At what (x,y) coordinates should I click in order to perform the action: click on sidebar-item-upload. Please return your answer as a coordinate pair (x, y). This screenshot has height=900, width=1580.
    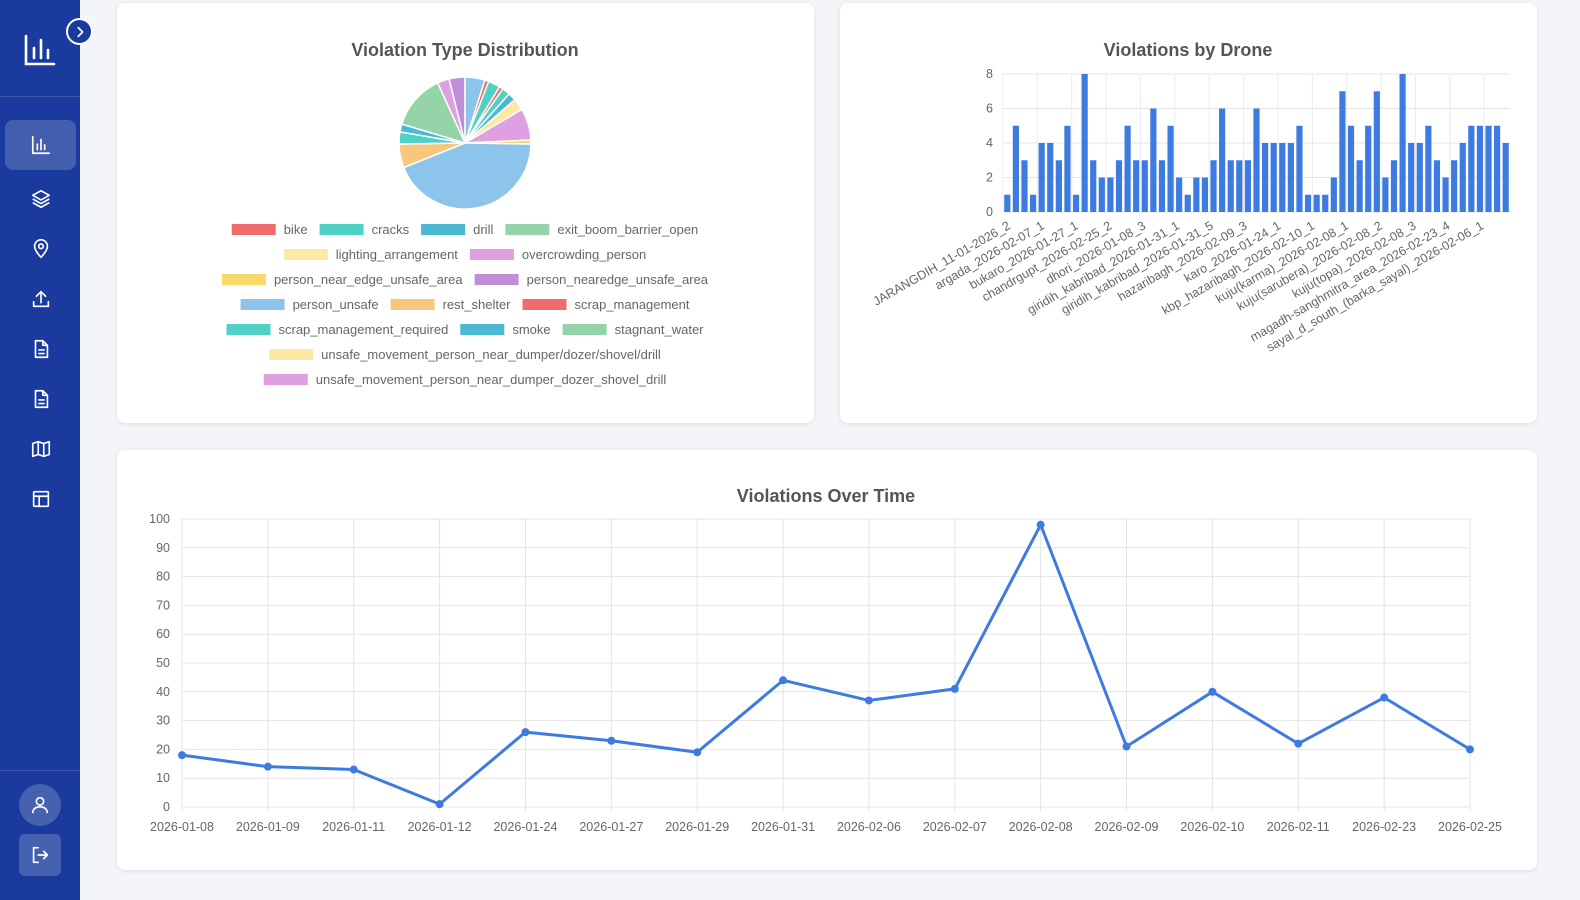
    Looking at the image, I should click on (40, 299).